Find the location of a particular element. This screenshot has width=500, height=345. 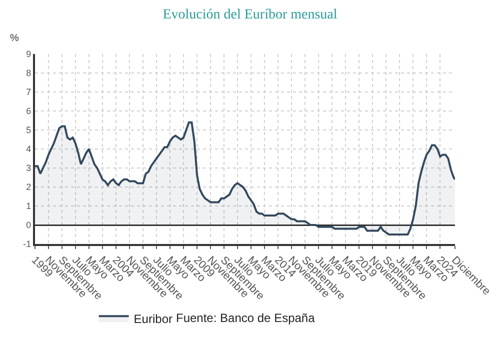

legend-label: Euribor is located at coordinates (153, 319).